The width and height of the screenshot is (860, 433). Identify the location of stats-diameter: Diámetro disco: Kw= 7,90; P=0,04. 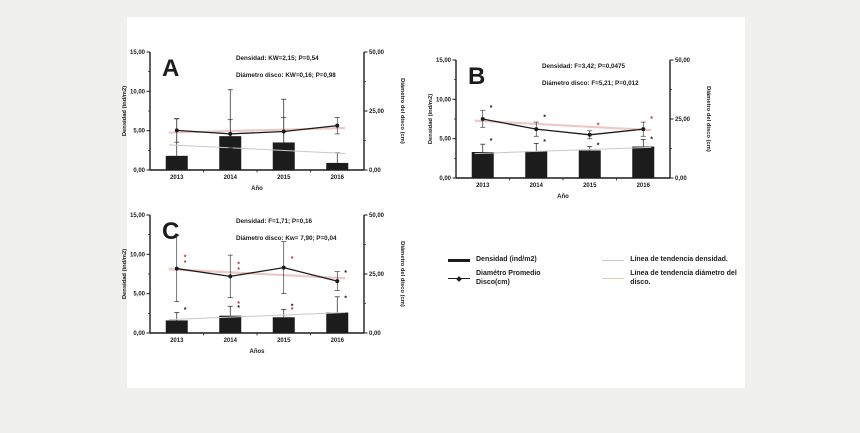
(286, 238).